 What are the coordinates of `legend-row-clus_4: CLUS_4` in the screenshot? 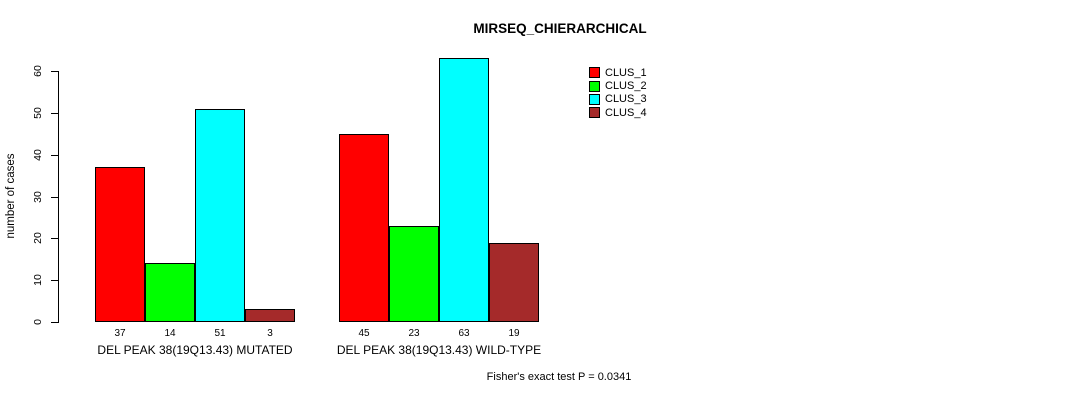 It's located at (618, 112).